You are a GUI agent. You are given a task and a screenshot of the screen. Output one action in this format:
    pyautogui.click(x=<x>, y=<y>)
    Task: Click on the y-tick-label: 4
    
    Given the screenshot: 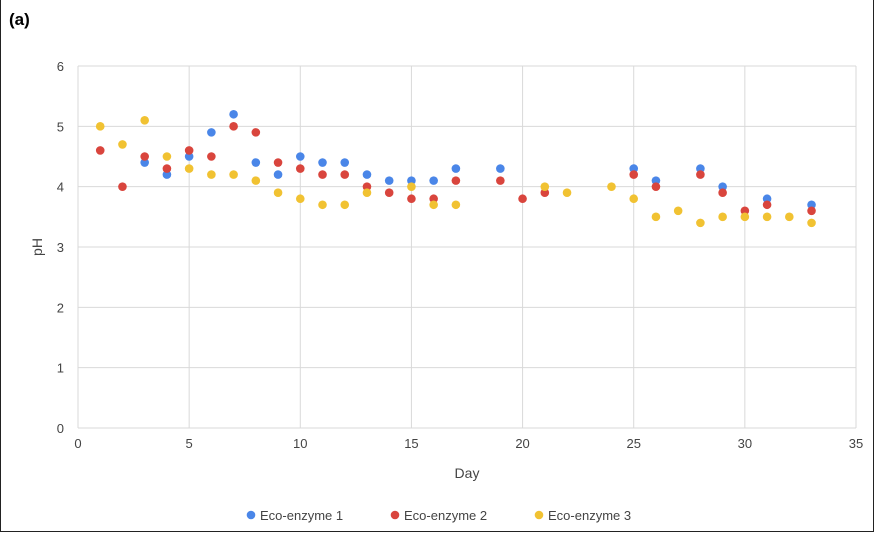 What is the action you would take?
    pyautogui.click(x=60, y=187)
    